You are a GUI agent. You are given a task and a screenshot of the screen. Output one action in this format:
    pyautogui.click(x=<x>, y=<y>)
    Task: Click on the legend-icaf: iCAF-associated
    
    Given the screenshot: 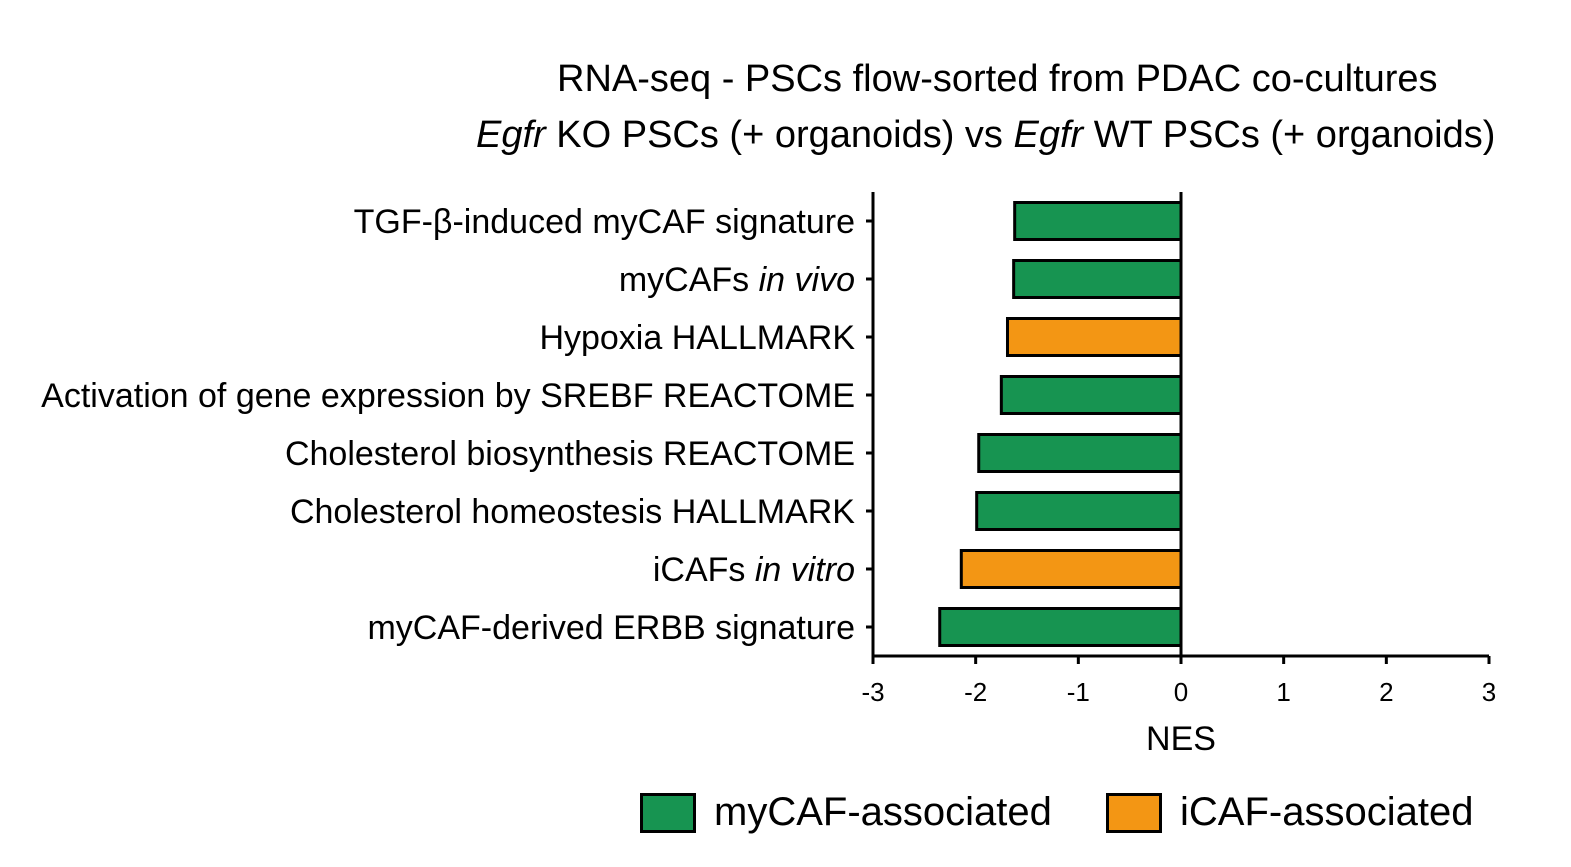 What is the action you would take?
    pyautogui.click(x=1289, y=812)
    